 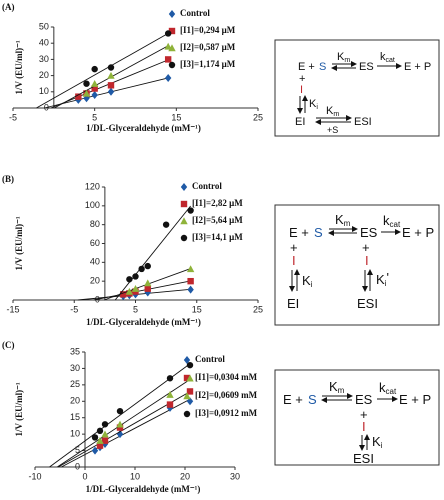 I want to click on x-tick-label: -5, so click(x=74, y=309).